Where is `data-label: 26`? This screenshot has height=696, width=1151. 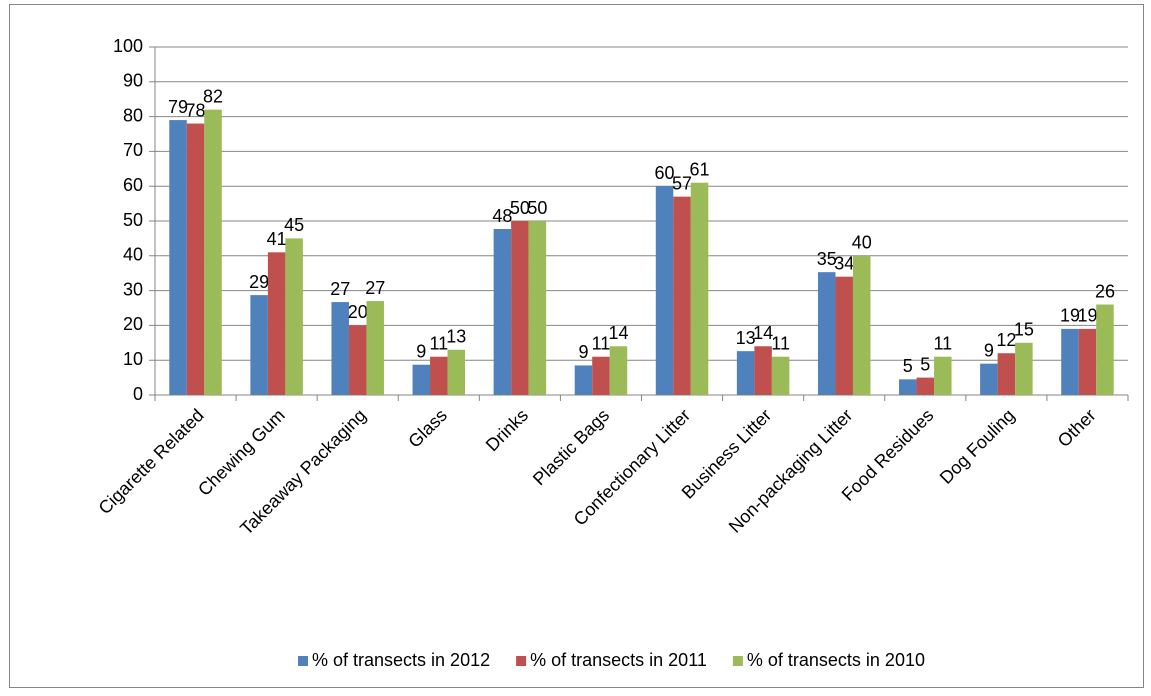 data-label: 26 is located at coordinates (1105, 291).